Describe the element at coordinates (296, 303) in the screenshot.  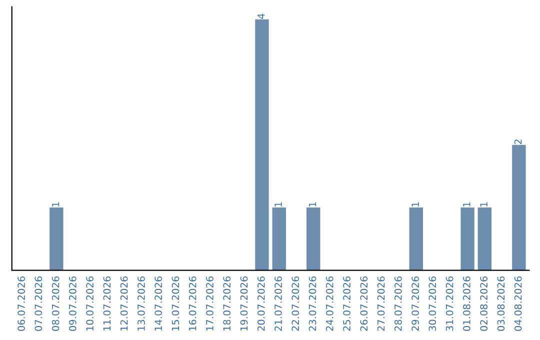
I see `x-tick-label: 22.07.2026` at that location.